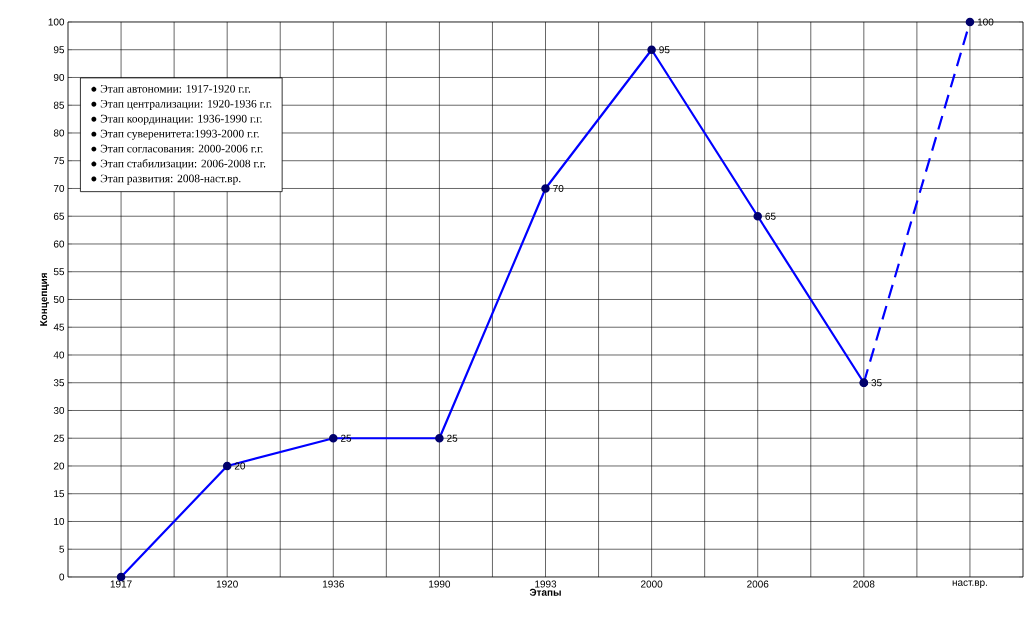 Image resolution: width=1036 pixels, height=628 pixels. Describe the element at coordinates (121, 584) in the screenshot. I see `x-tick-label: 1917` at that location.